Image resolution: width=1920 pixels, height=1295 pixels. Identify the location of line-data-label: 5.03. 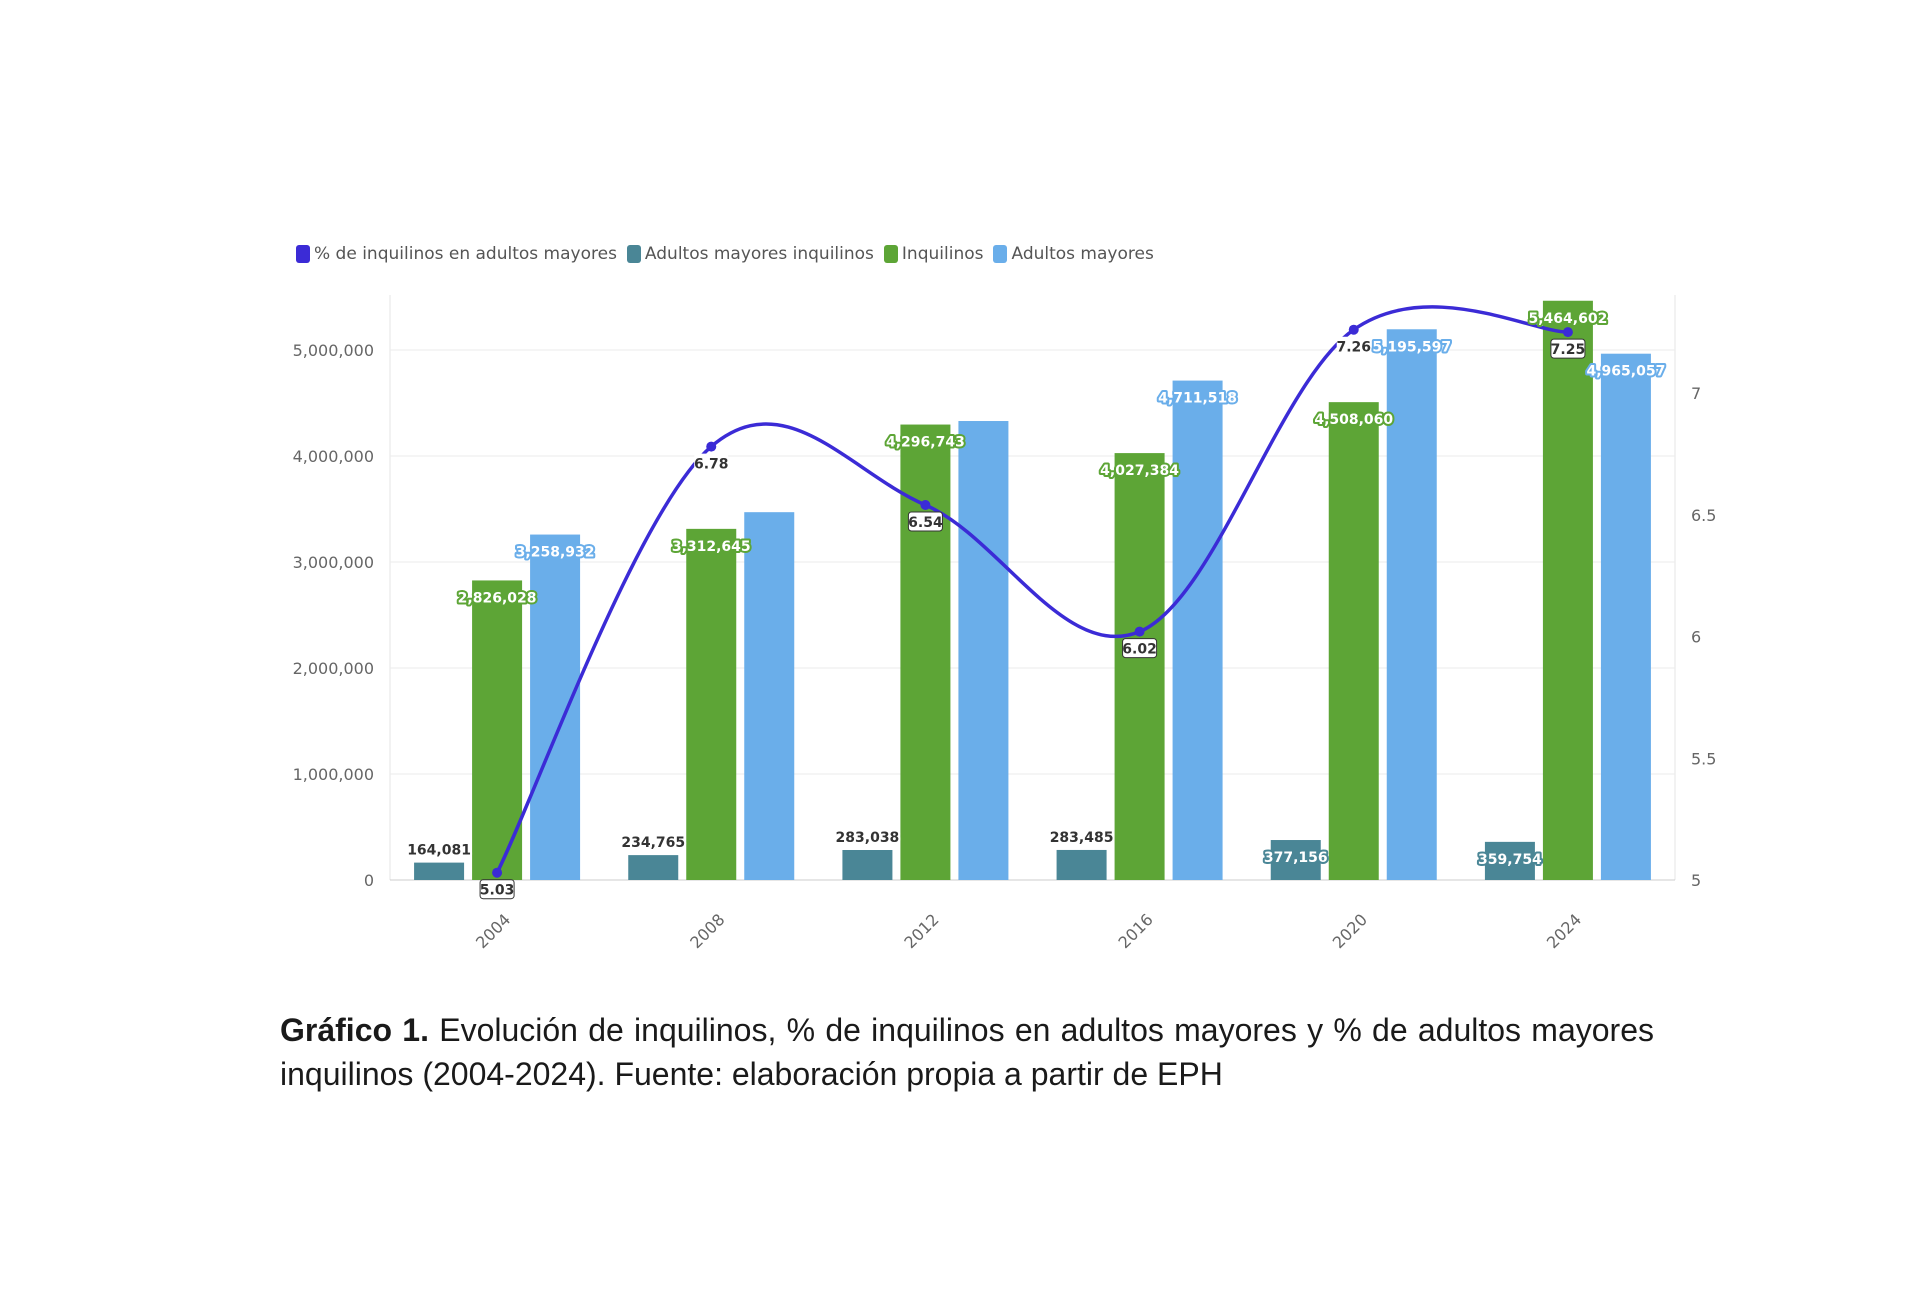
(497, 891).